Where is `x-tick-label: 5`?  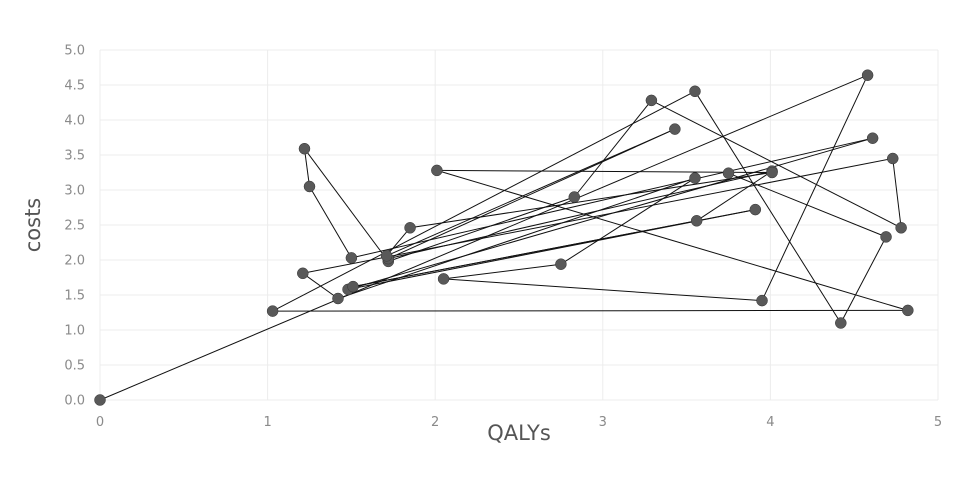 x-tick-label: 5 is located at coordinates (938, 422).